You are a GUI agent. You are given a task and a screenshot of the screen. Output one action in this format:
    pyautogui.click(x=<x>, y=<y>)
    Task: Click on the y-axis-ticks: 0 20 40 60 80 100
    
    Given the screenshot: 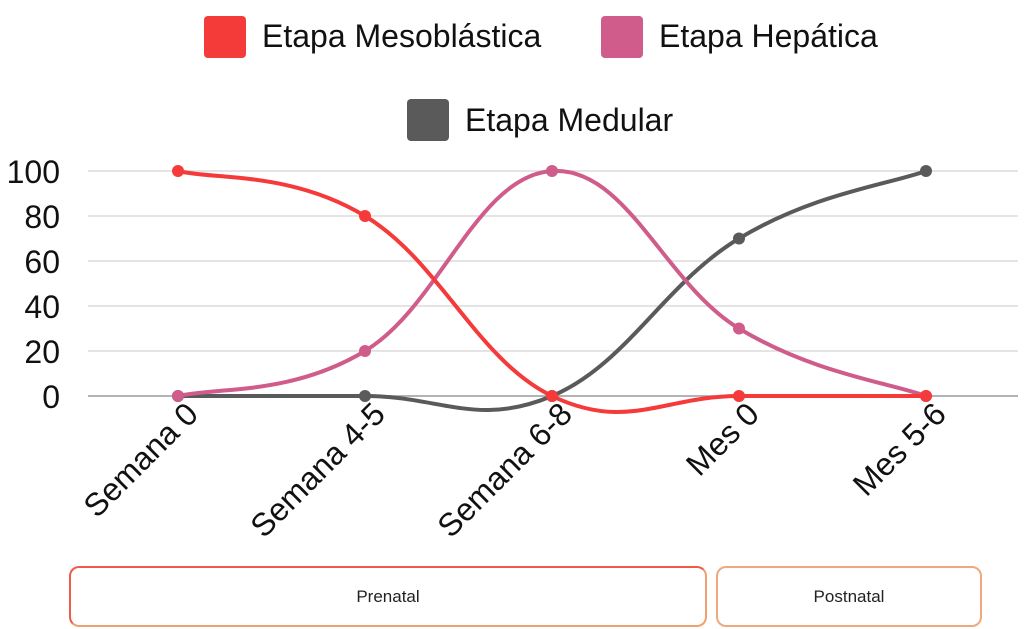 What is the action you would take?
    pyautogui.click(x=33, y=284)
    